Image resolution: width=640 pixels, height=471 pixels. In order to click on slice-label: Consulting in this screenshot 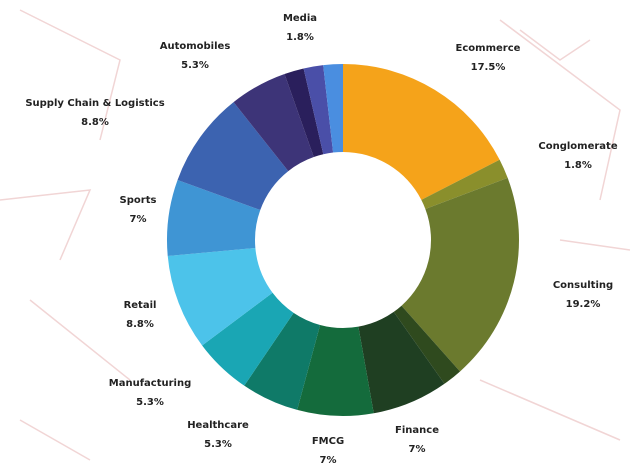, I will do `click(583, 285)`.